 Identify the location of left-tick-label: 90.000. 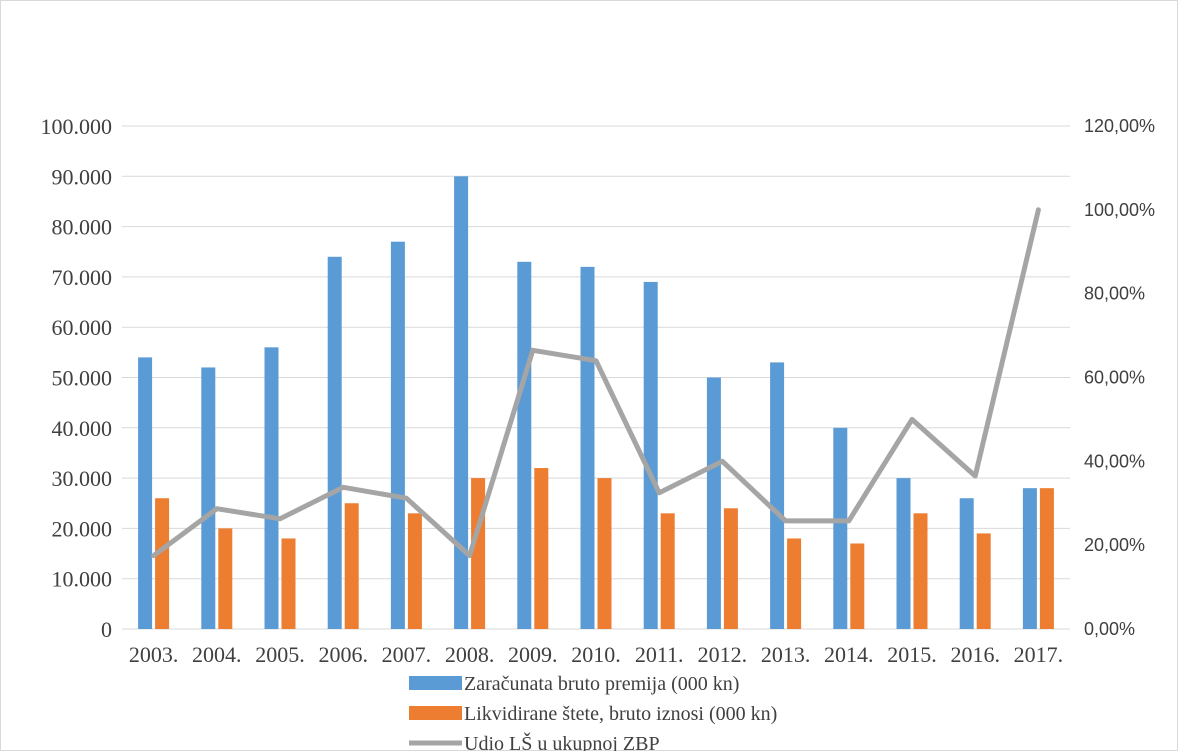
(82, 176).